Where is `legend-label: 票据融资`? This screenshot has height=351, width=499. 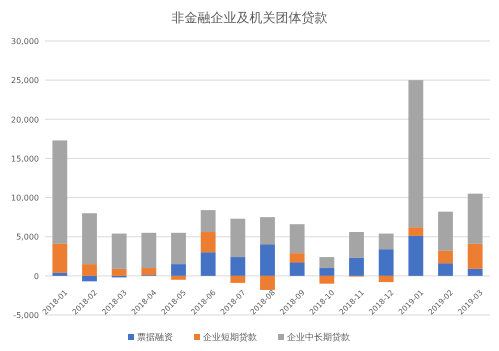
legend-label: 票据融资 is located at coordinates (155, 337).